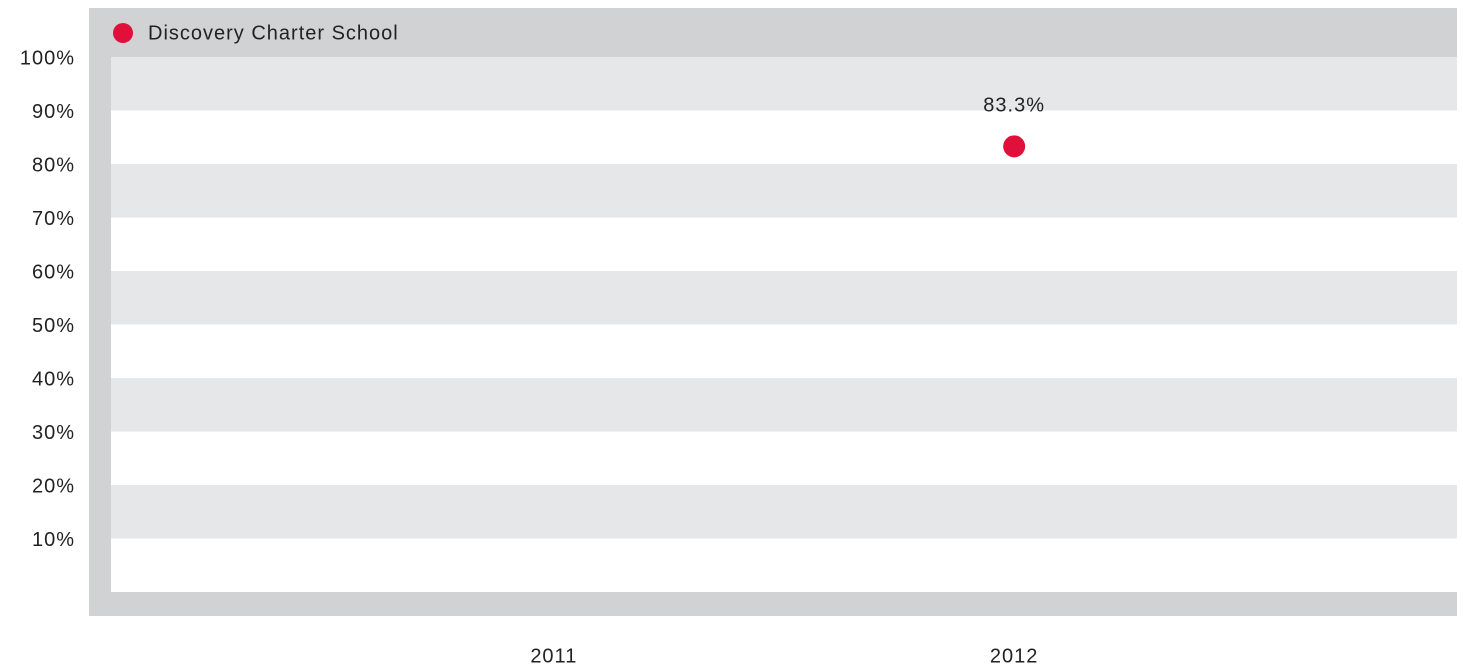  I want to click on y-tick-label: 50%, so click(53, 326).